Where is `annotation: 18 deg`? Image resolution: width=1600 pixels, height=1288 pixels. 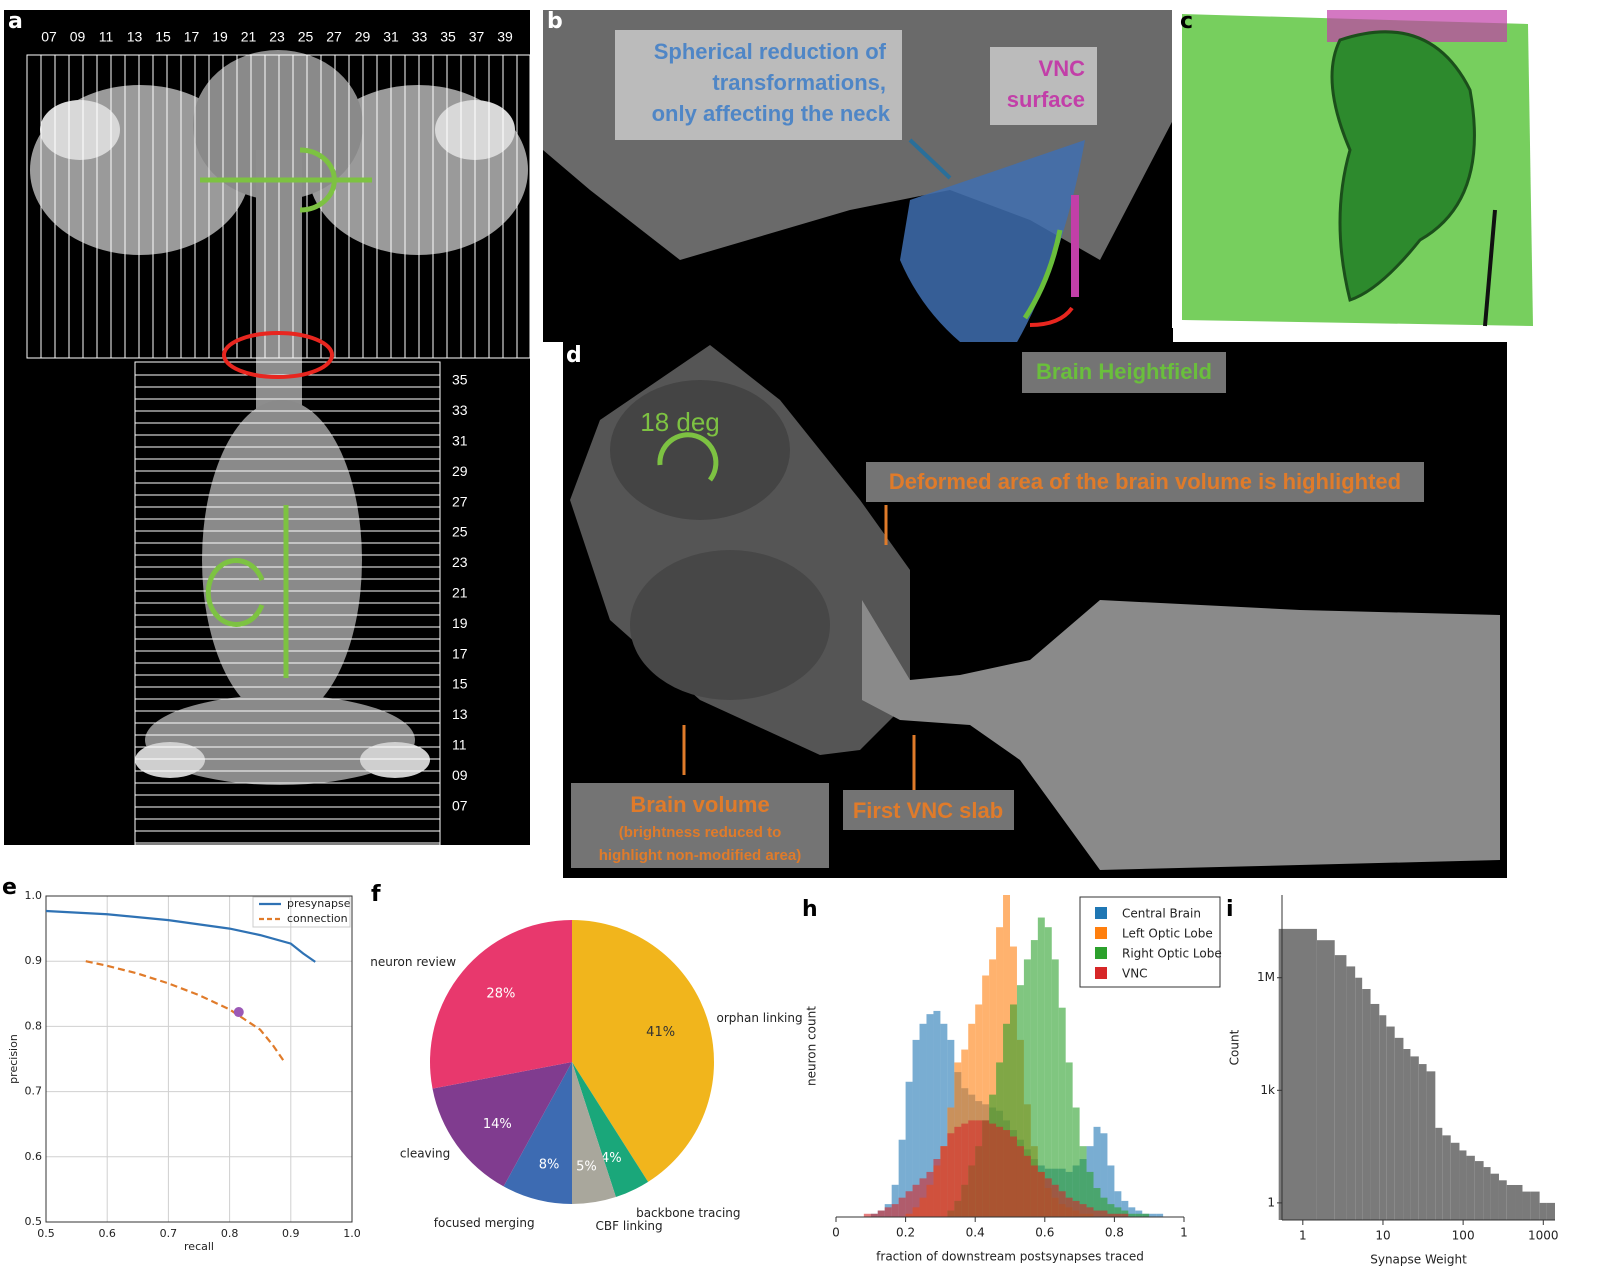 annotation: 18 deg is located at coordinates (680, 422).